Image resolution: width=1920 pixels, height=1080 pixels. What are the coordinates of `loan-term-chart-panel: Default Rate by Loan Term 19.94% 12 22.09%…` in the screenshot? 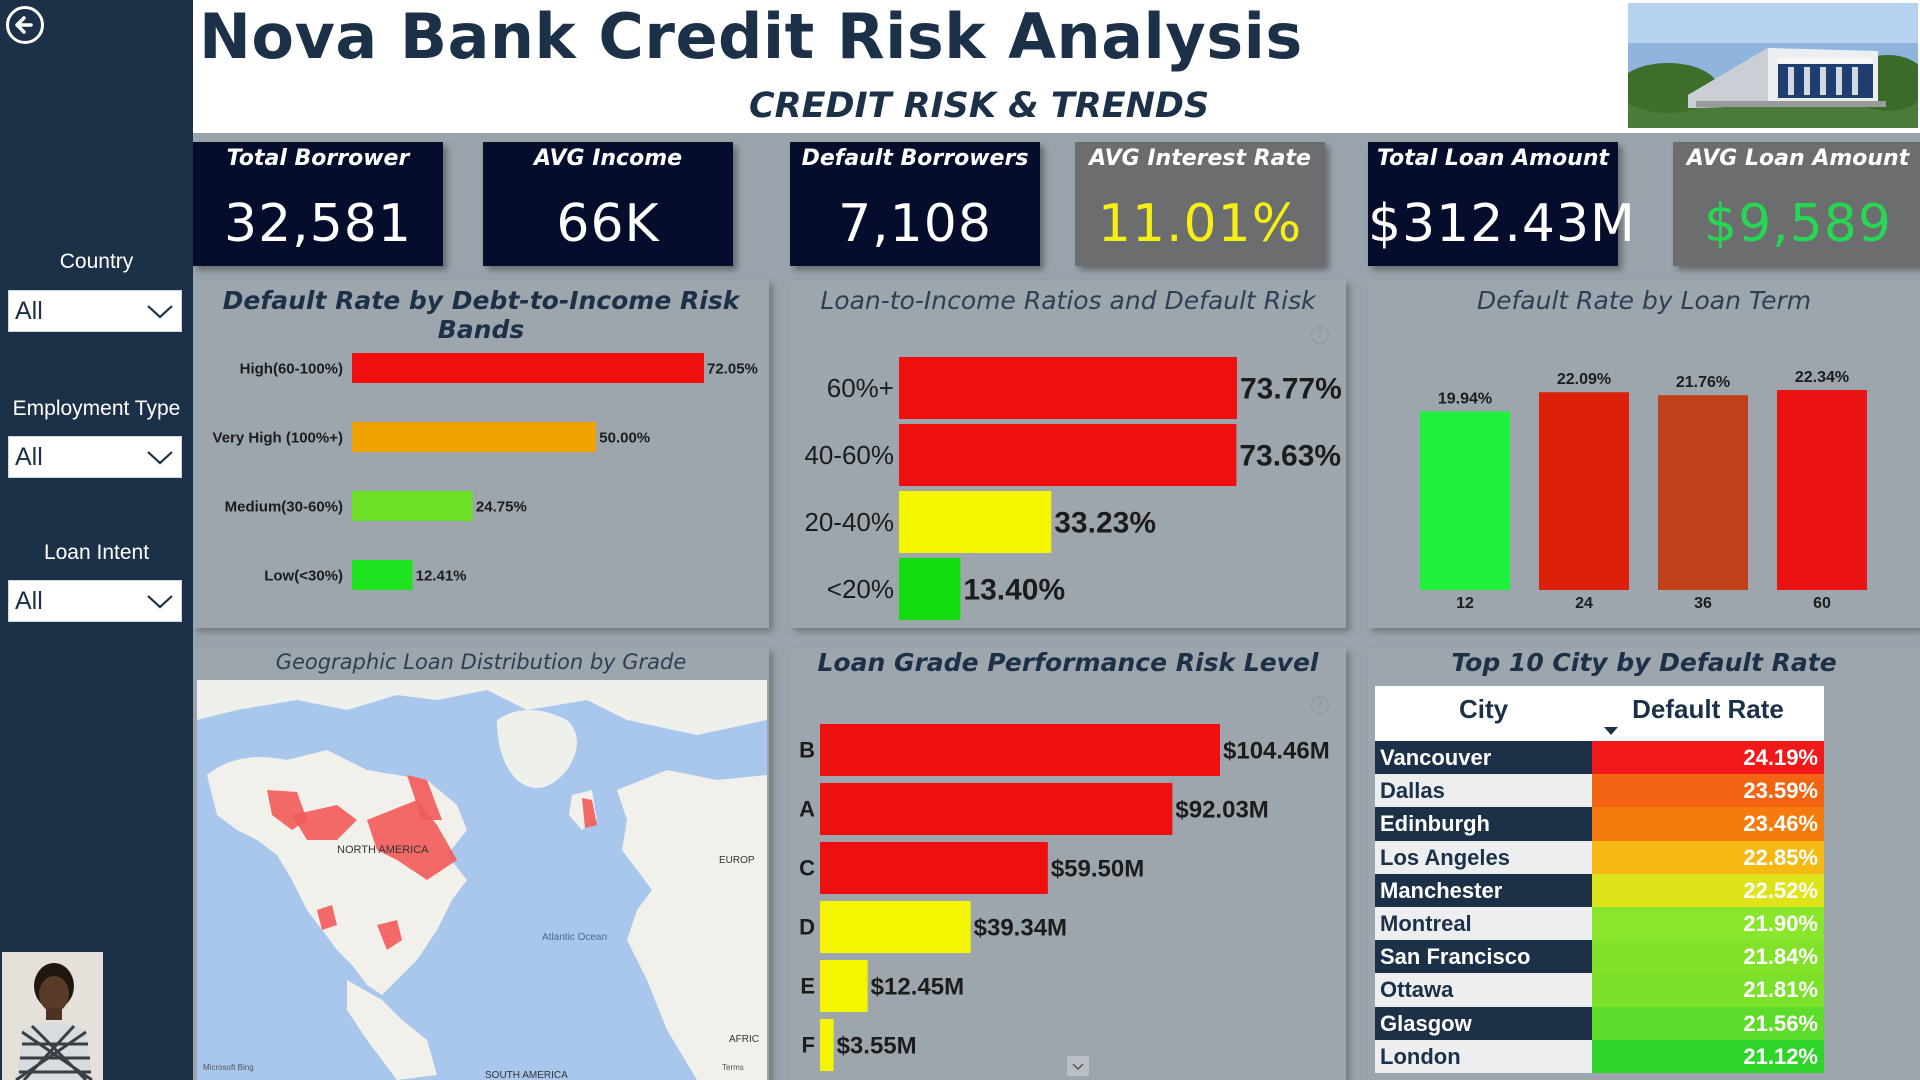 It's located at (1644, 454).